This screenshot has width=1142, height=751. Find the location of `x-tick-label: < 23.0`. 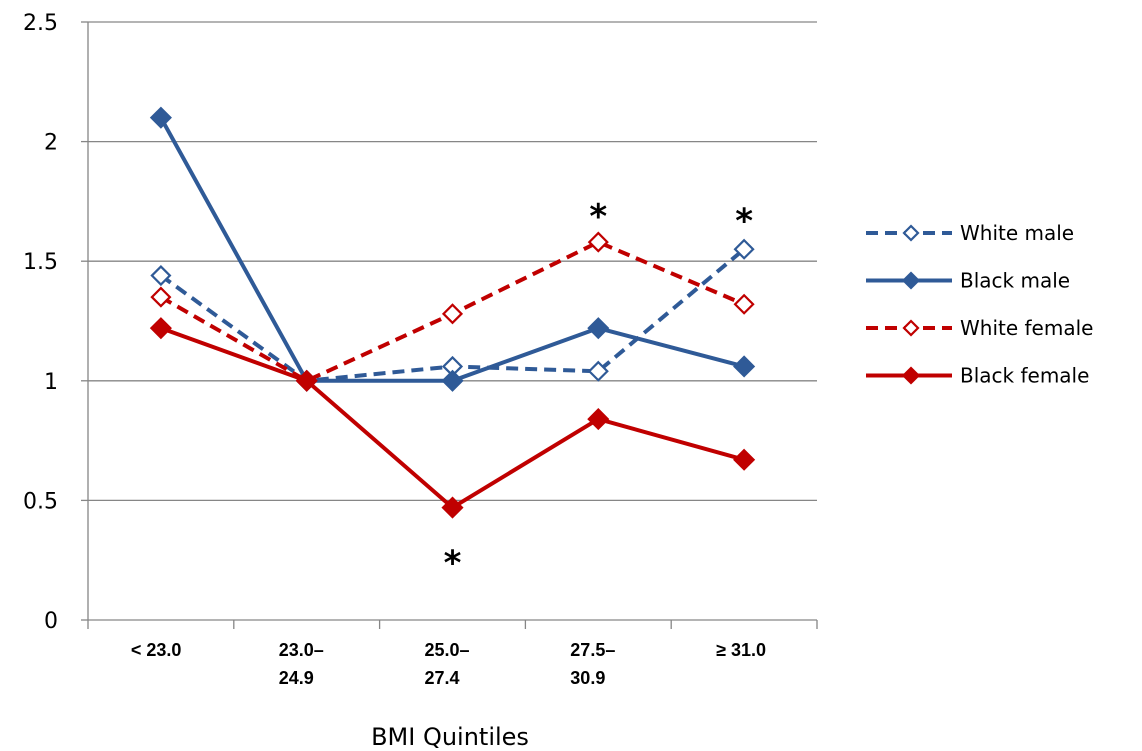

x-tick-label: < 23.0 is located at coordinates (156, 650).